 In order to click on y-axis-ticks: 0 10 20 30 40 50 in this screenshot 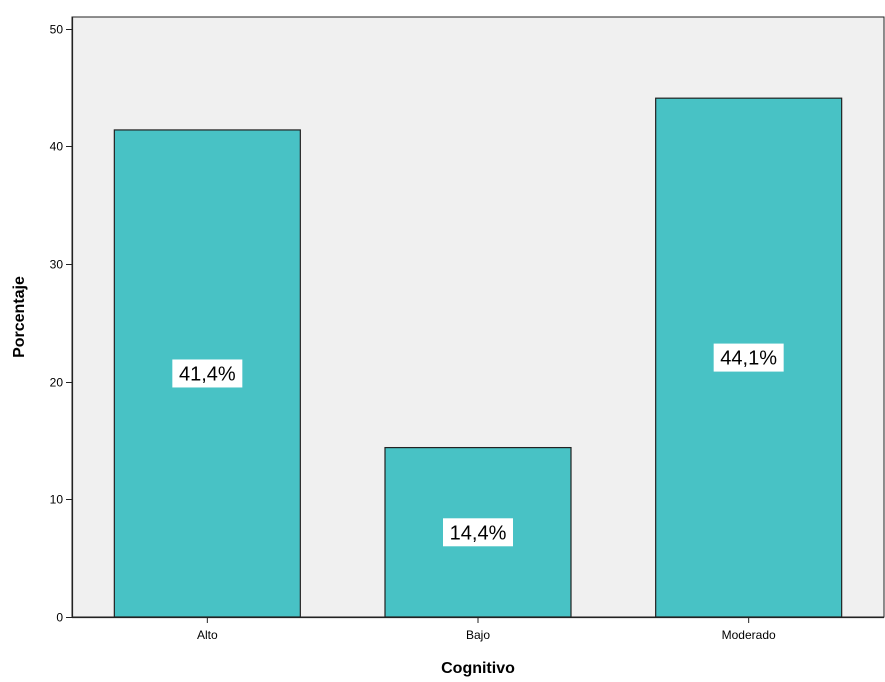, I will do `click(61, 324)`.